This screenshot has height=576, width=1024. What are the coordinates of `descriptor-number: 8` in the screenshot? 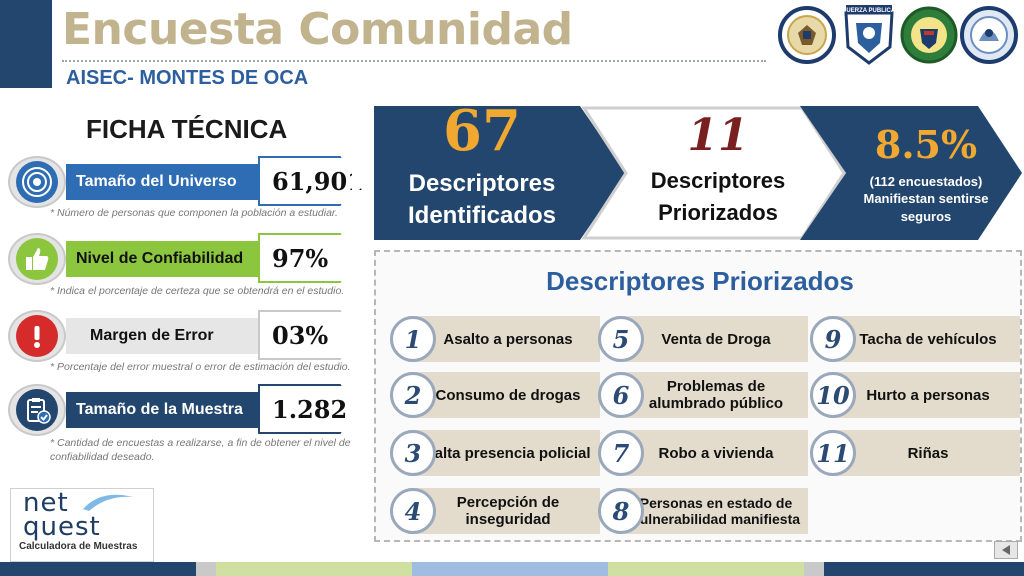 It's located at (621, 511).